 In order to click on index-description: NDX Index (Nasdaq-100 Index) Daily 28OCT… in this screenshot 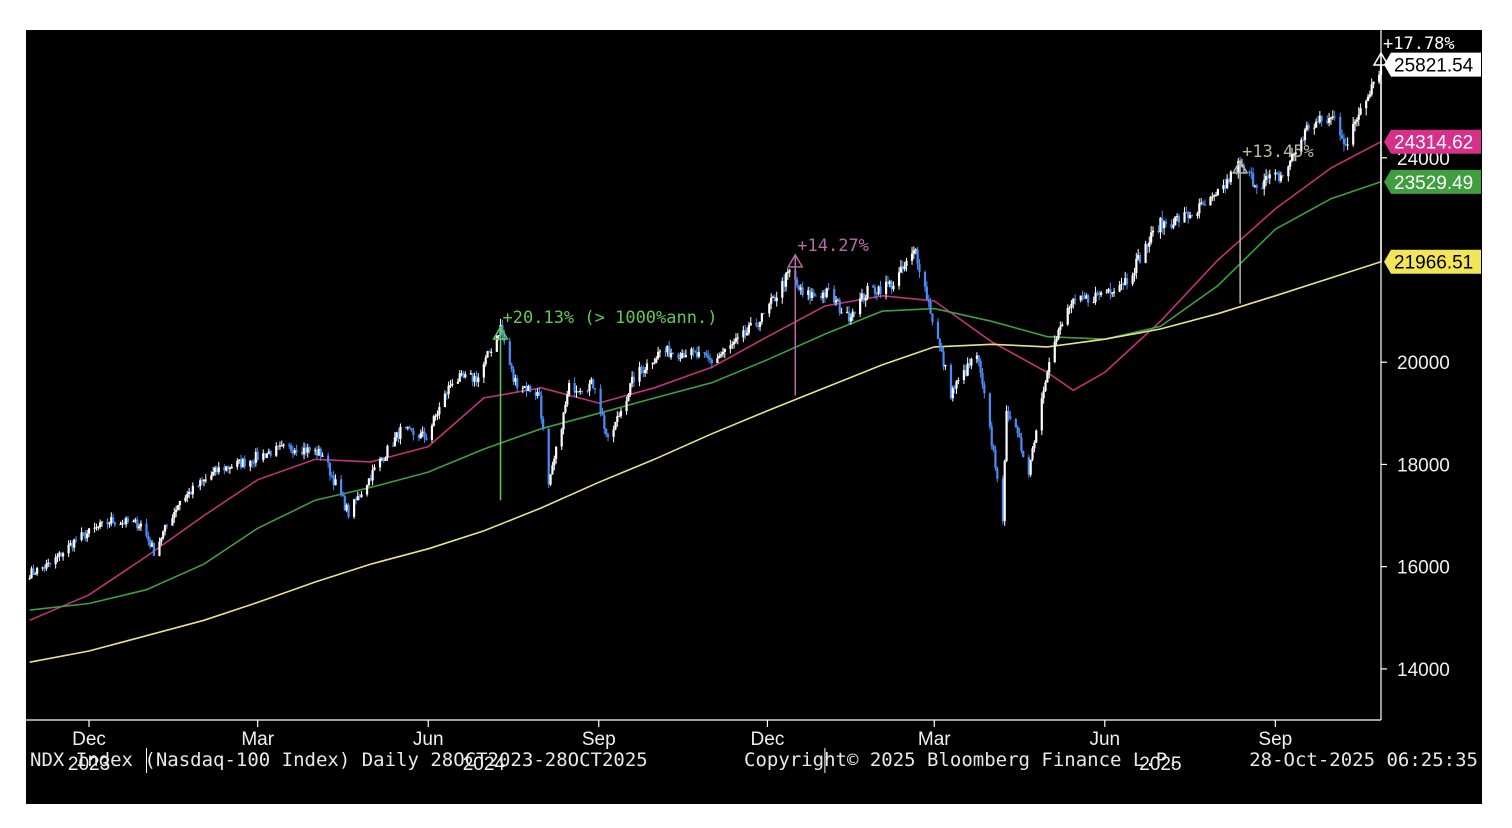, I will do `click(339, 760)`.